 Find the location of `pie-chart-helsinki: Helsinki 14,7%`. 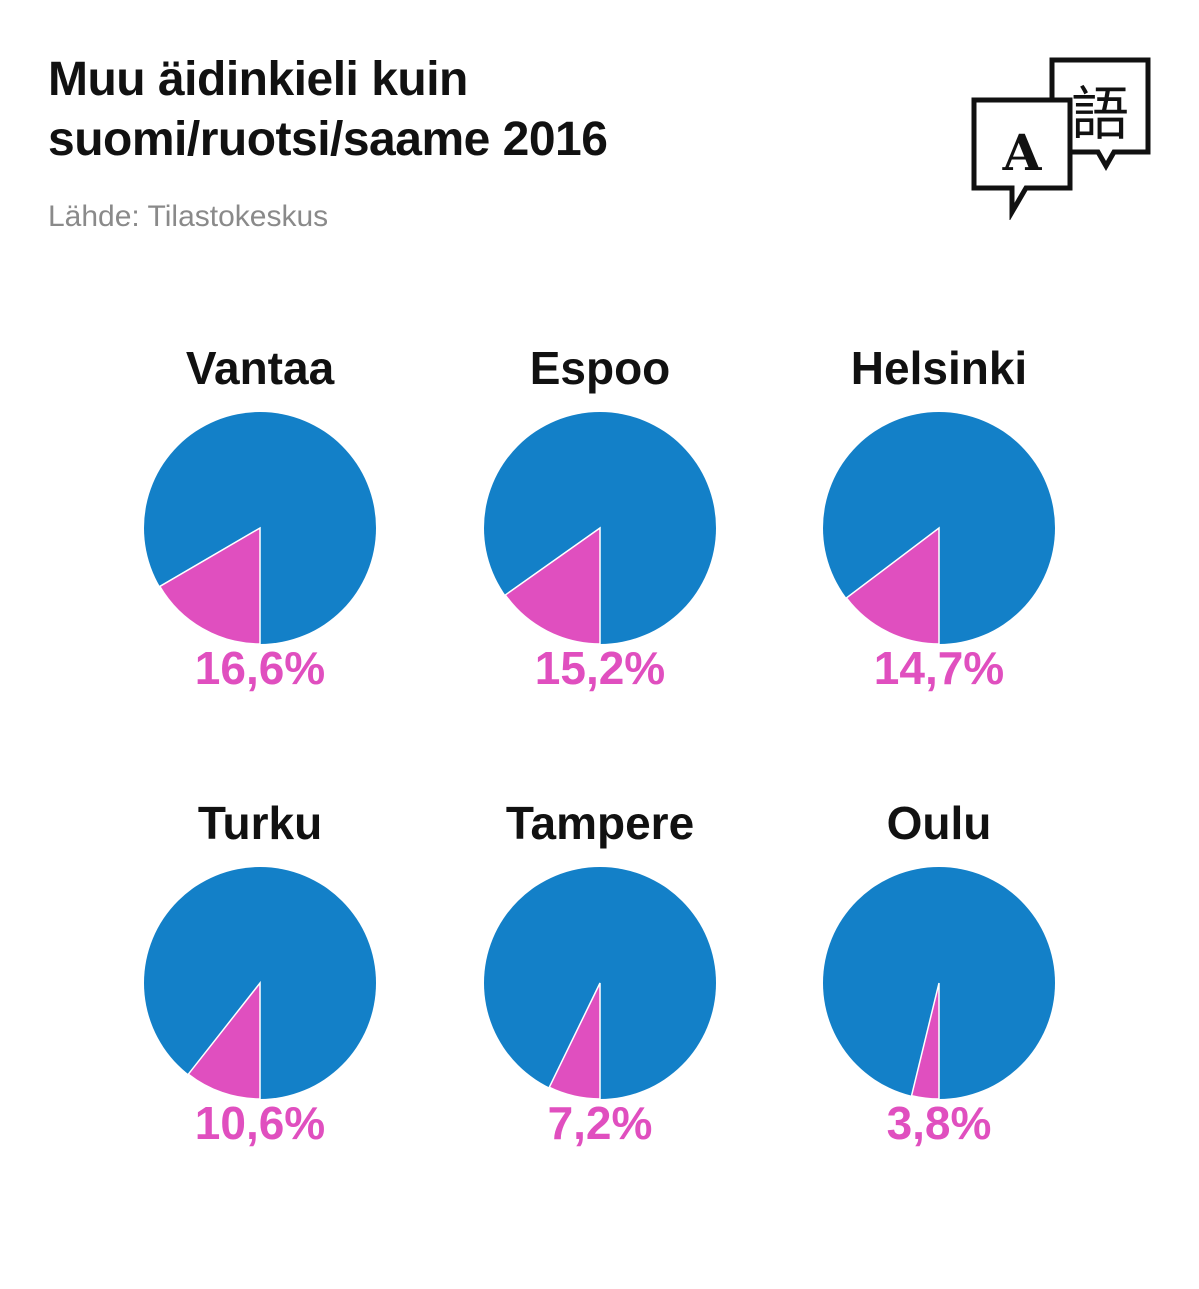

pie-chart-helsinki: Helsinki 14,7% is located at coordinates (939, 530).